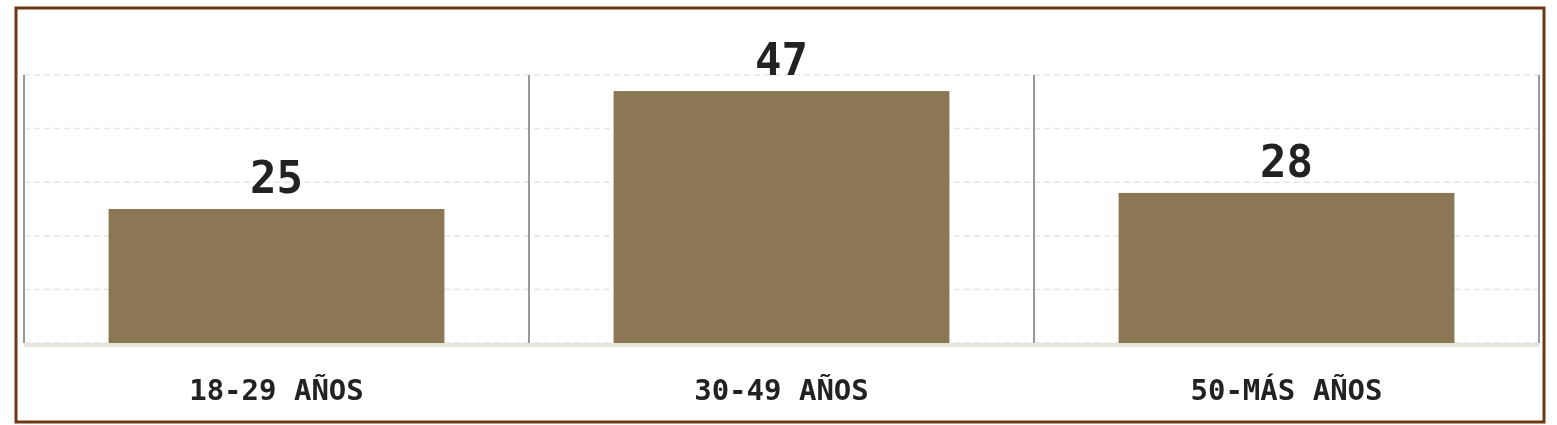 The image size is (1557, 425). Describe the element at coordinates (276, 390) in the screenshot. I see `x-tick-label: 18-29 AÑOS` at that location.